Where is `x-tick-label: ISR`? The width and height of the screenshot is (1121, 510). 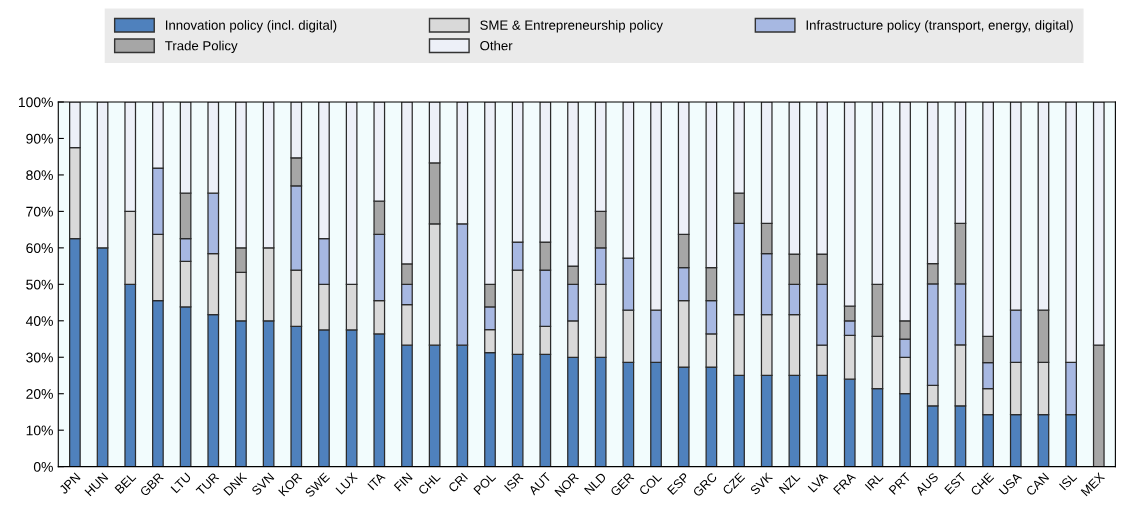 x-tick-label: ISR is located at coordinates (513, 482).